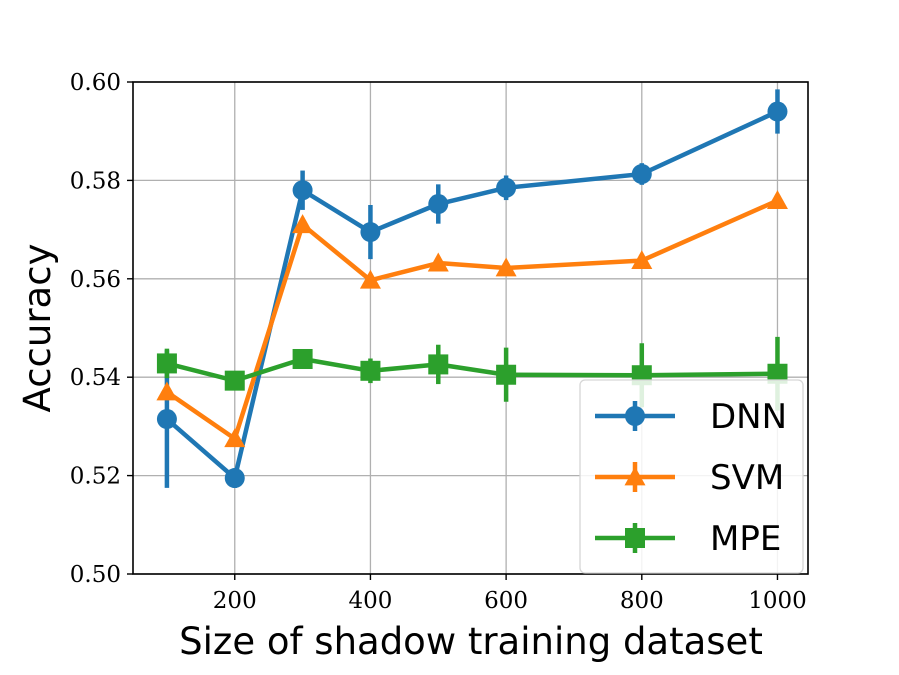 Image resolution: width=899 pixels, height=675 pixels. I want to click on mpe-line, so click(472, 369).